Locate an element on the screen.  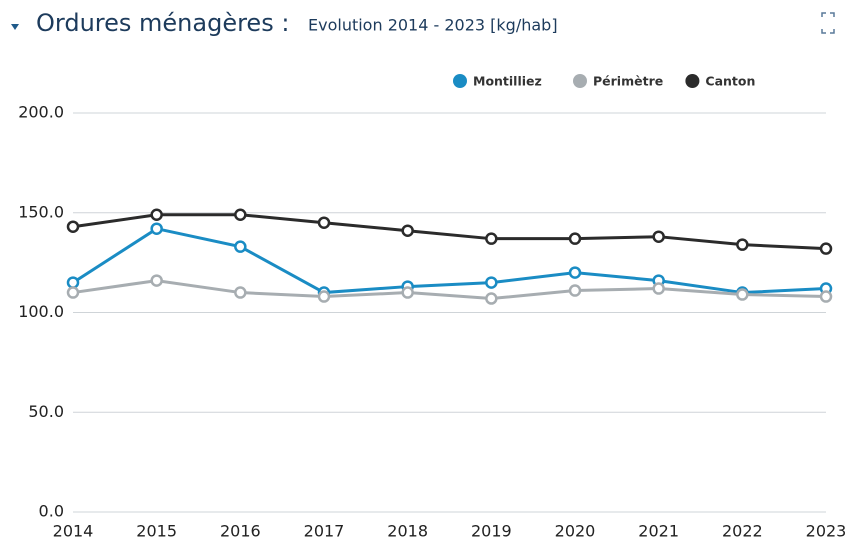
x-tick-label: 2019 is located at coordinates (491, 531).